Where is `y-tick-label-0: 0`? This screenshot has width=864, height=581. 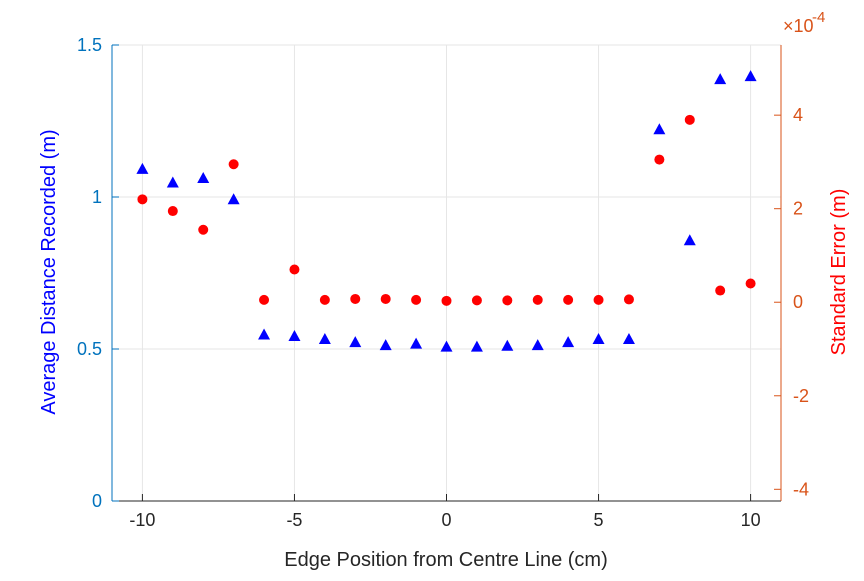 y-tick-label-0: 0 is located at coordinates (97, 501).